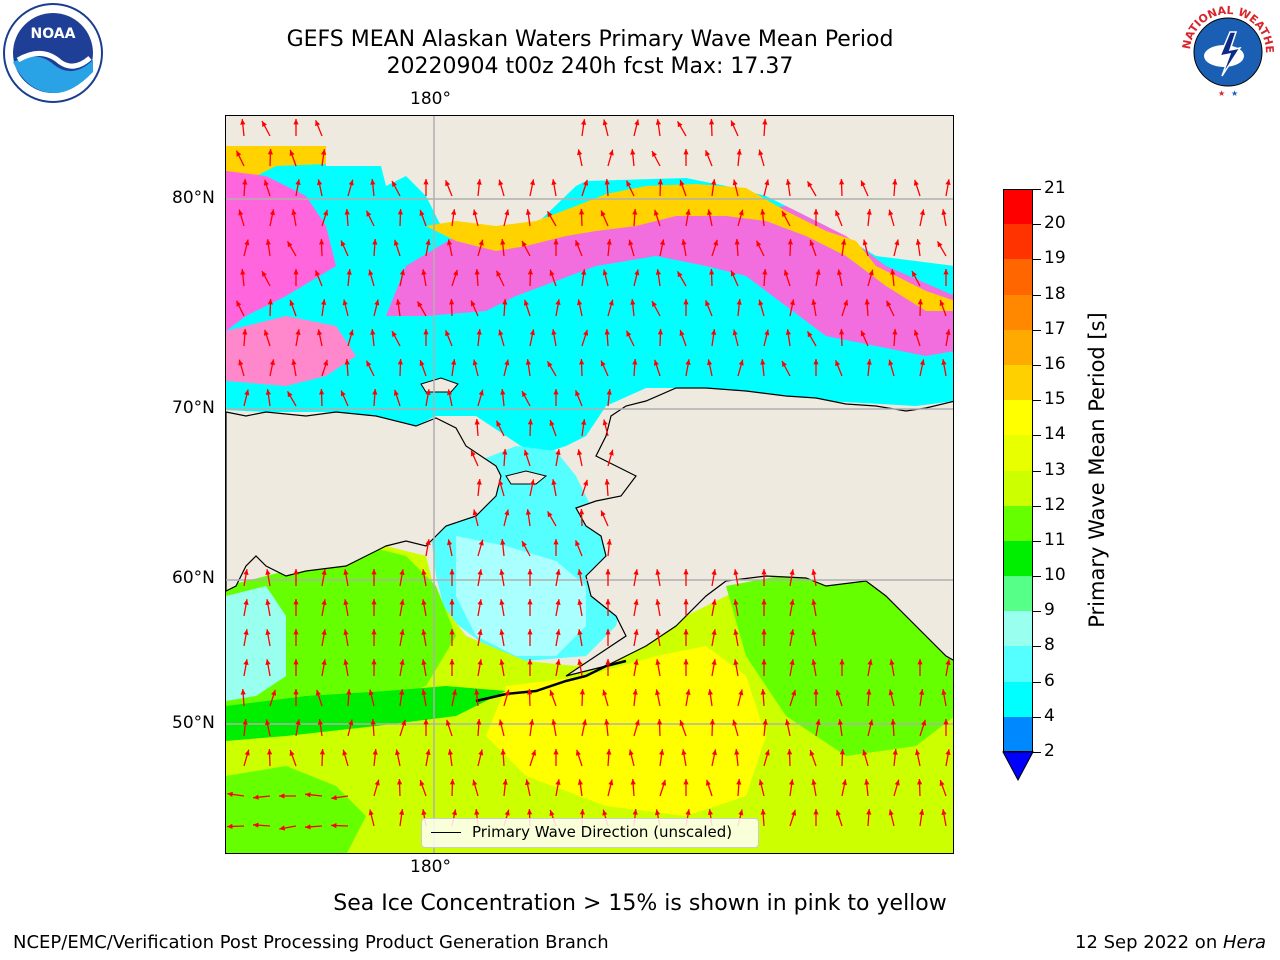 This screenshot has height=960, width=1280. What do you see at coordinates (590, 833) in the screenshot?
I see `map-legend: Primary Wave Direction (unscaled)` at bounding box center [590, 833].